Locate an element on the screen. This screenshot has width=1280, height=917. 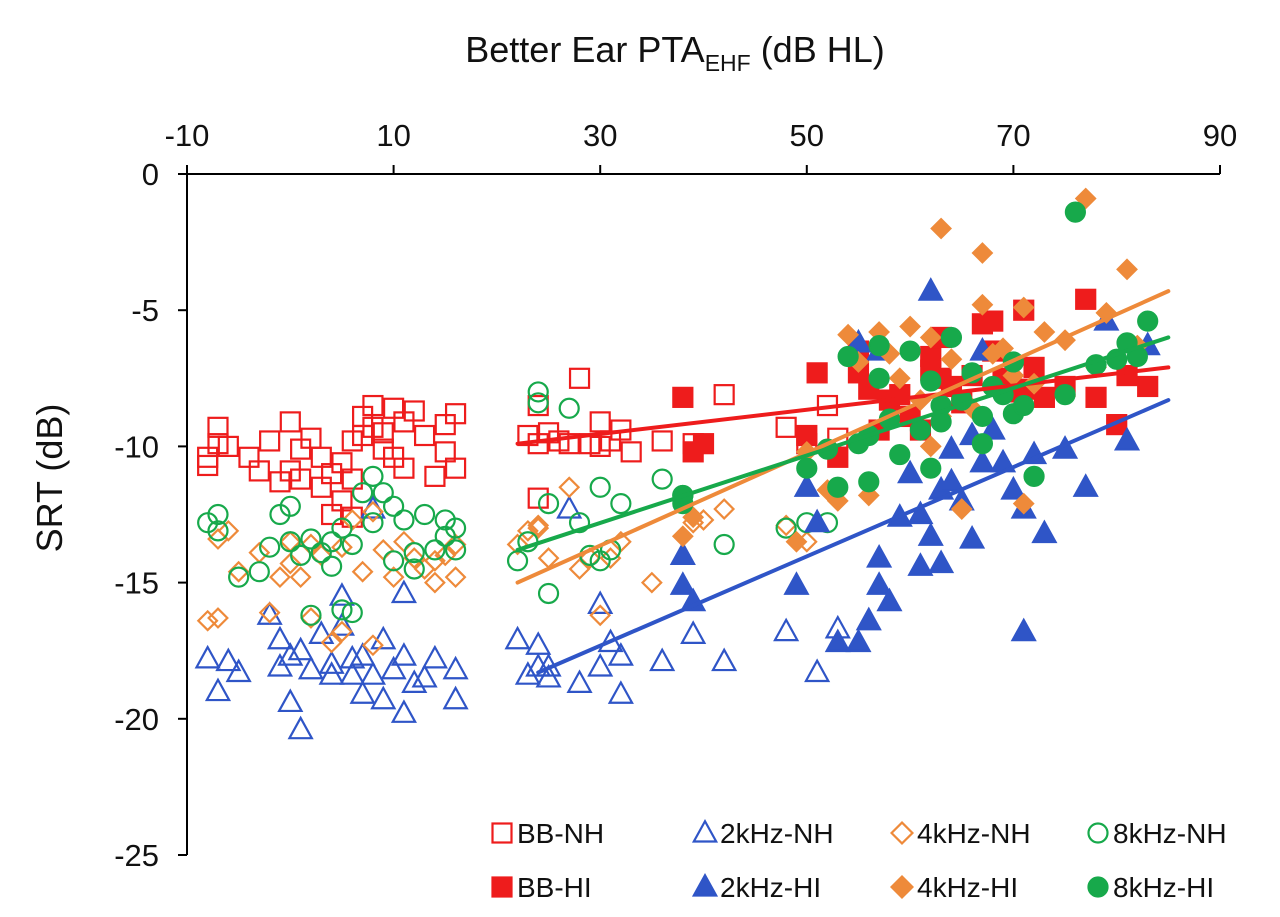
legend-label: BB-HI is located at coordinates (554, 887).